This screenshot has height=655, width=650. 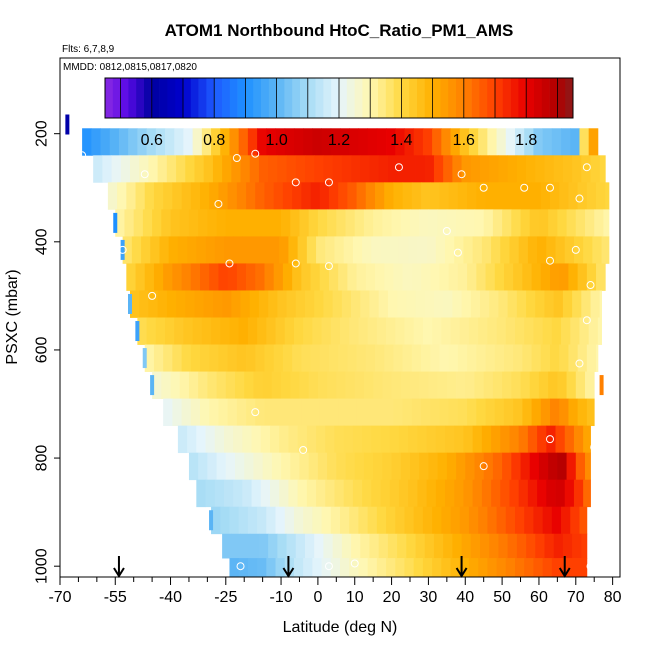 What do you see at coordinates (170, 597) in the screenshot?
I see `x-tick-label: -40` at bounding box center [170, 597].